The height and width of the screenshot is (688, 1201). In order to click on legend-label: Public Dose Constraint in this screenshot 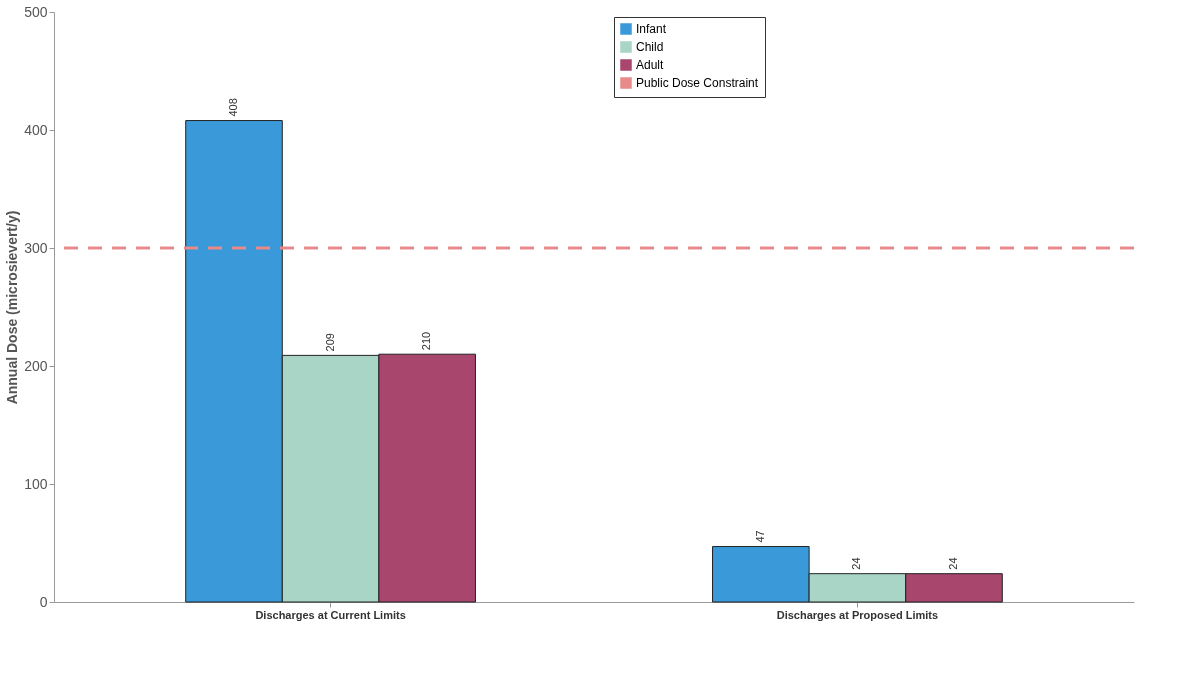, I will do `click(697, 83)`.